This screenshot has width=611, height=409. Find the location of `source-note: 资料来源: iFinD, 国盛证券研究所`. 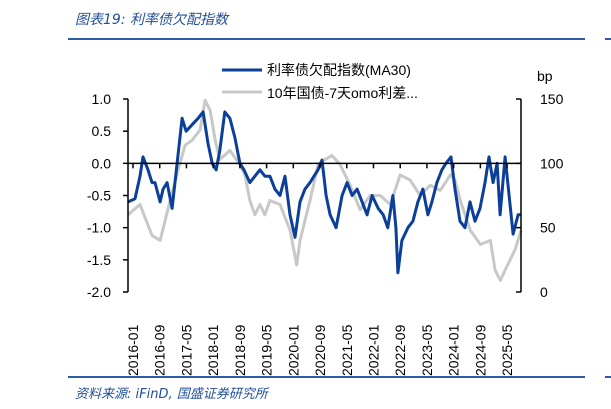

source-note: 资料来源: iFinD, 国盛证券研究所 is located at coordinates (171, 394).